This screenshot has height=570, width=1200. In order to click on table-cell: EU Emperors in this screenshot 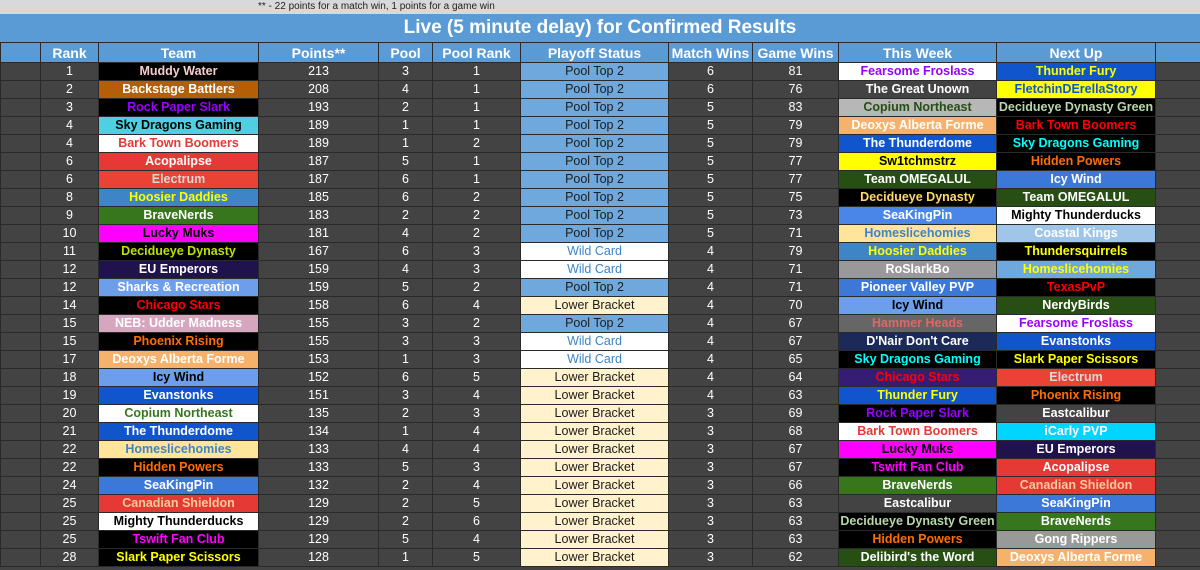, I will do `click(1076, 449)`.